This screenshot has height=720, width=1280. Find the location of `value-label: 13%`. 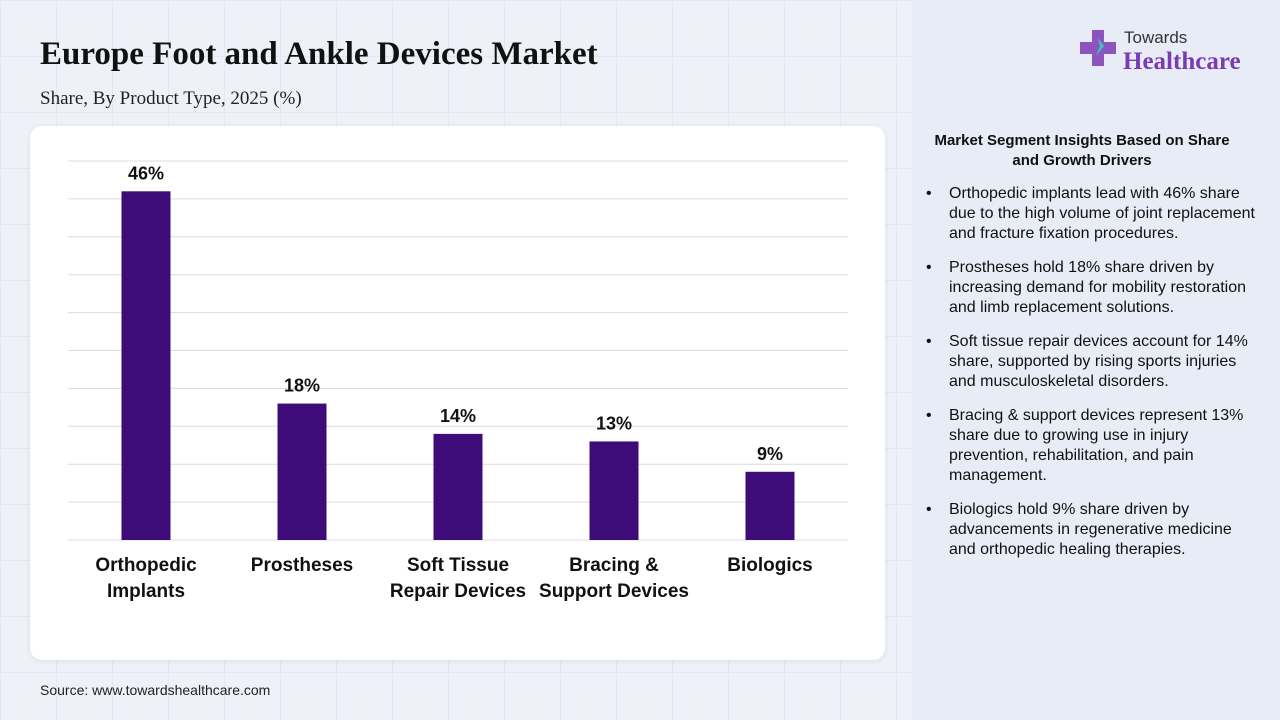

value-label: 13% is located at coordinates (614, 423).